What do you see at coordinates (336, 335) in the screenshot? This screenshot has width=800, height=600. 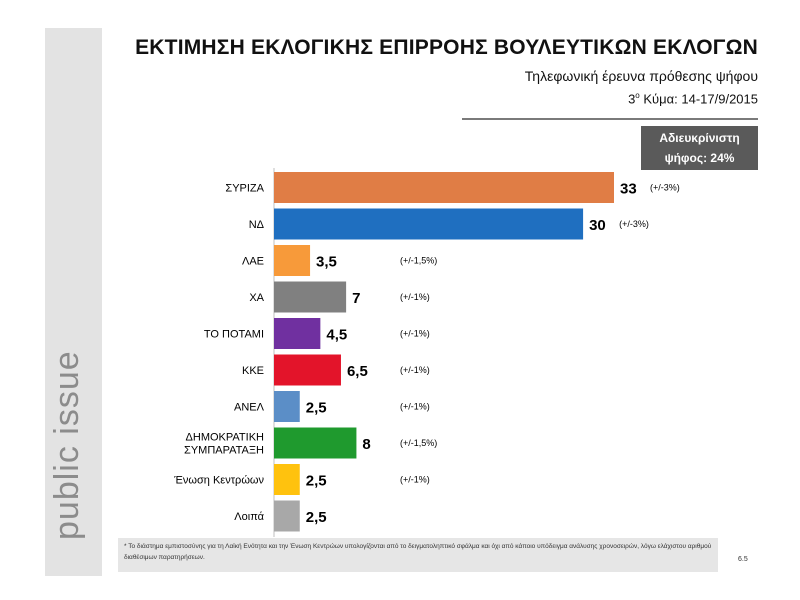 I see `value-label: 4,5` at bounding box center [336, 335].